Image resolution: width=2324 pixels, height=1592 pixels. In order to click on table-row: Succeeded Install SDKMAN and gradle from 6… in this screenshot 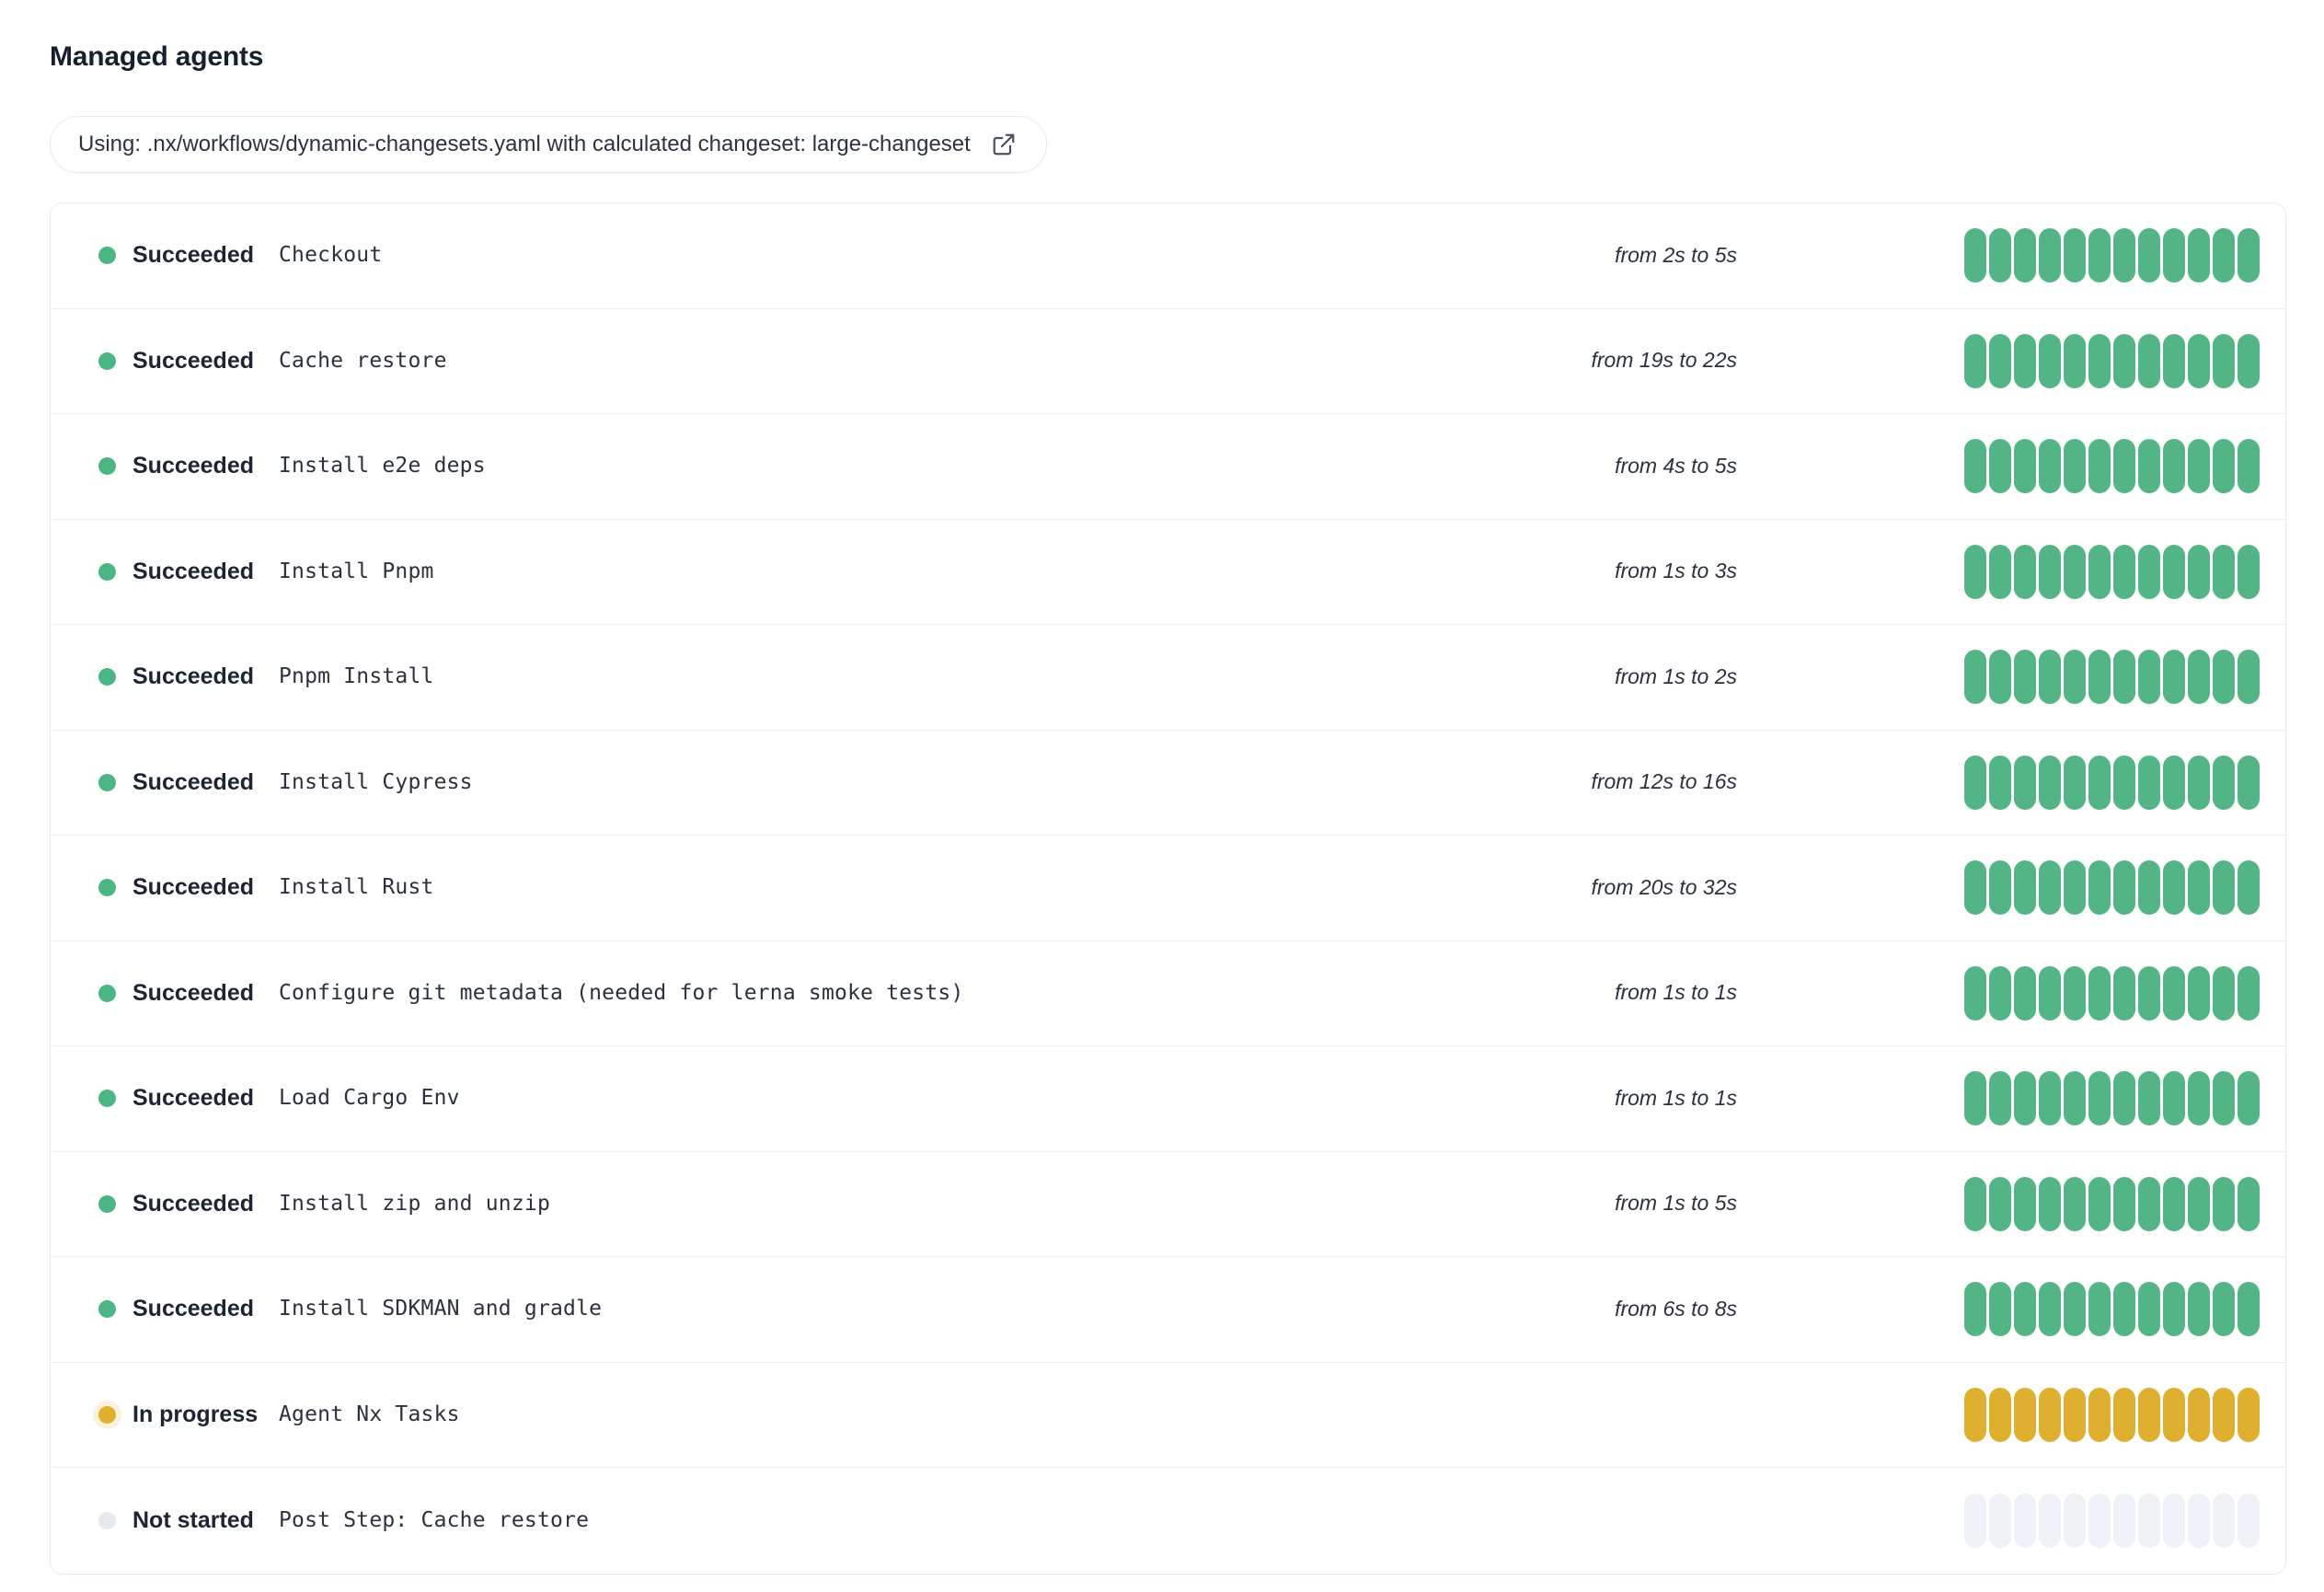, I will do `click(1168, 1310)`.